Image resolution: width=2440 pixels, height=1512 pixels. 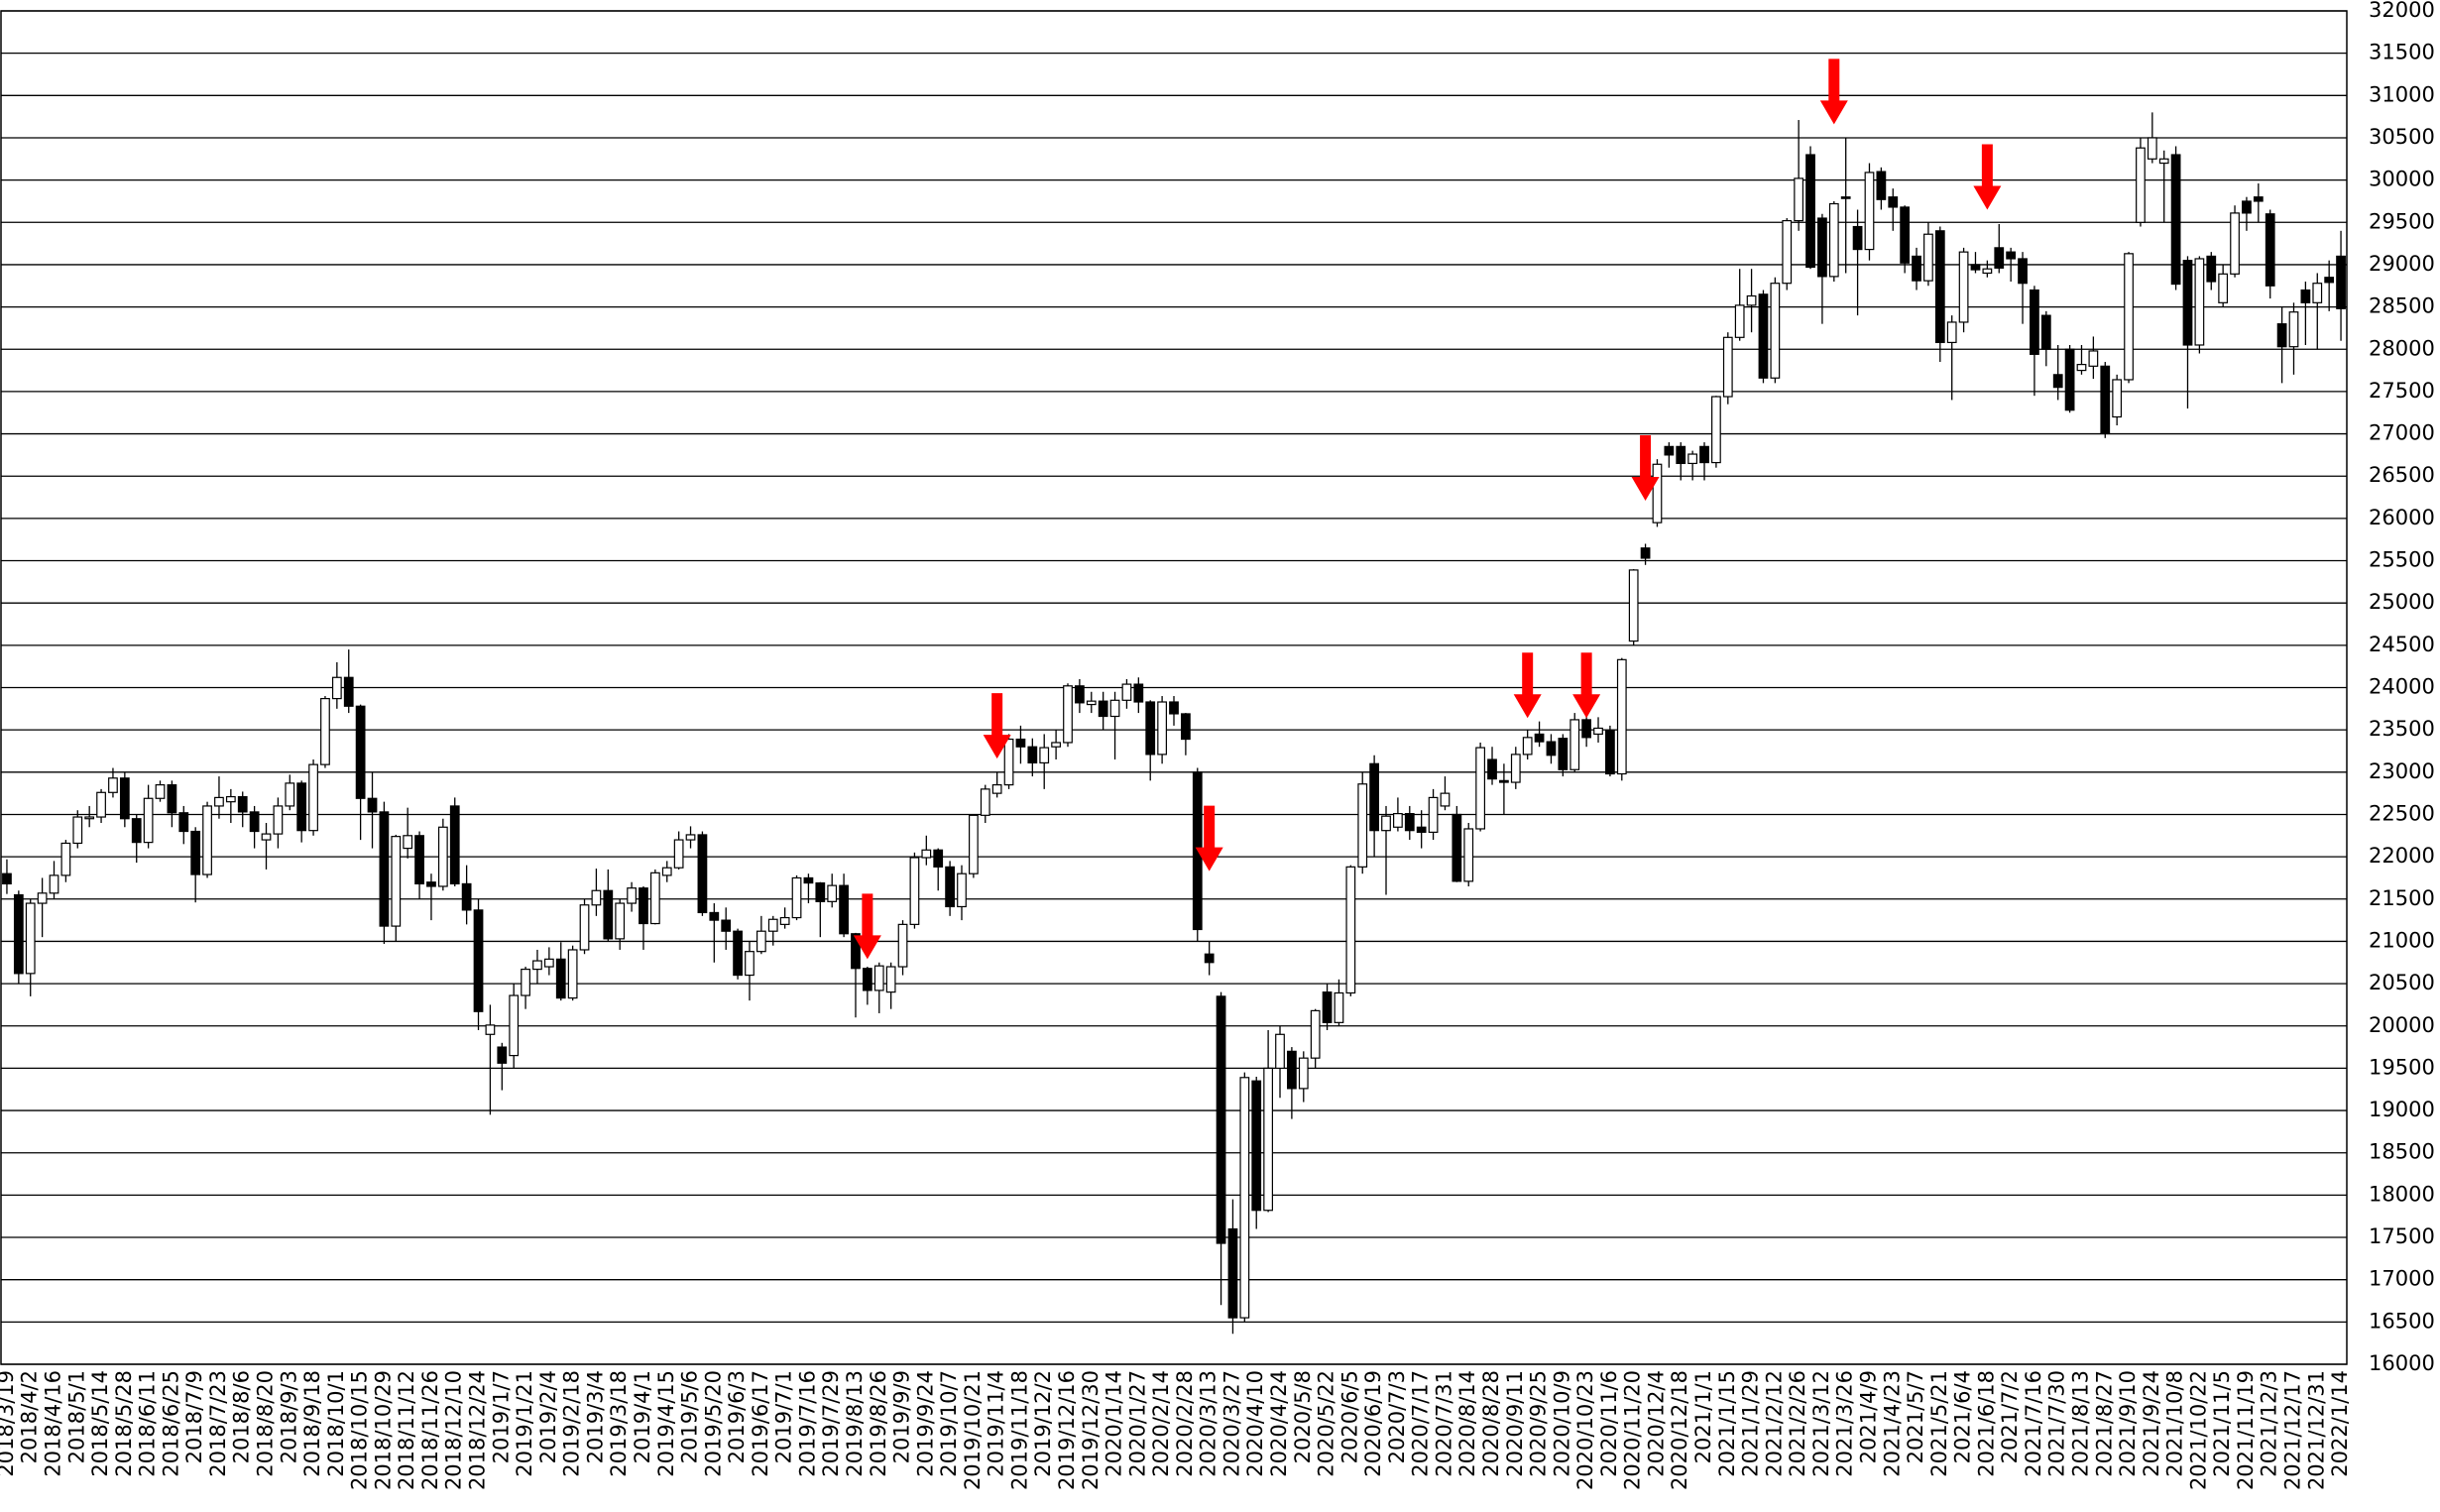 I want to click on x-tick-label: 2020/7/3, so click(x=1397, y=1416).